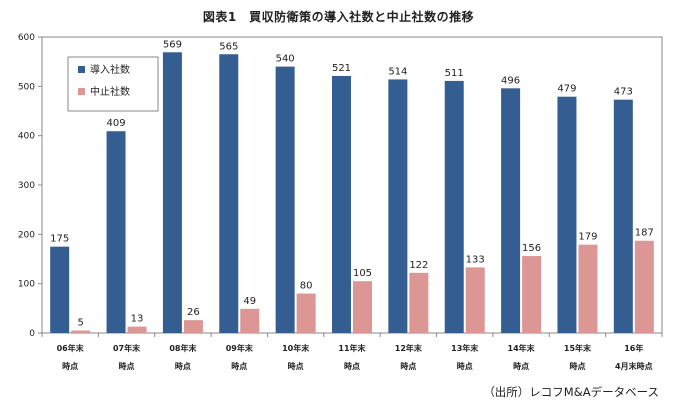 This screenshot has width=677, height=409. What do you see at coordinates (475, 259) in the screenshot?
I see `data-label: 133` at bounding box center [475, 259].